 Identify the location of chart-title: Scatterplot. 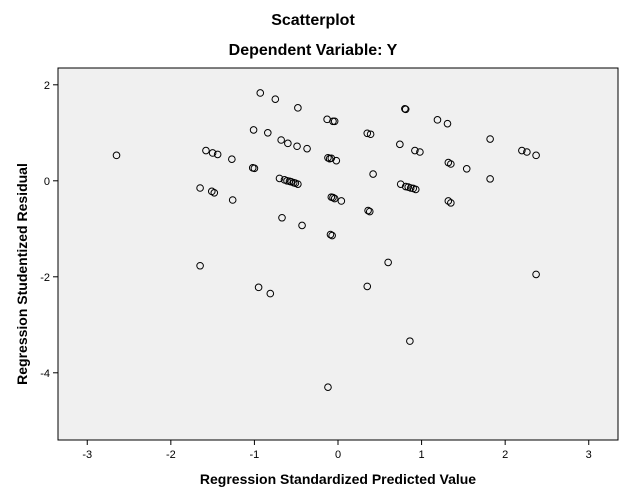
(313, 20).